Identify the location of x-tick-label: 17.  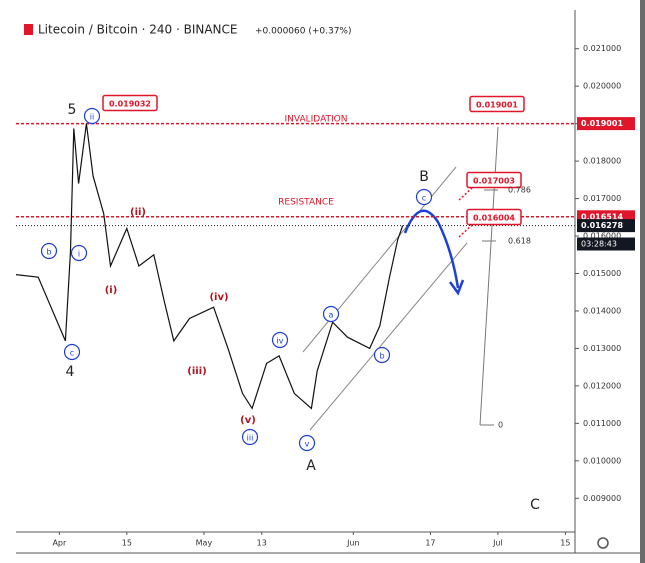
(430, 543).